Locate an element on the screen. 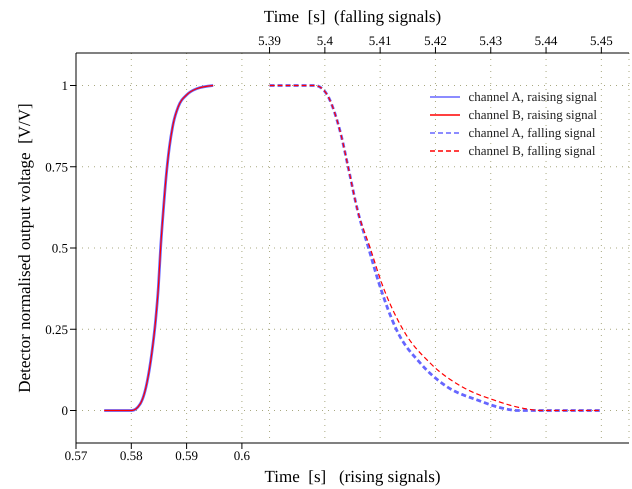  x2-axis-title: Time [s] (falling signals) is located at coordinates (353, 16).